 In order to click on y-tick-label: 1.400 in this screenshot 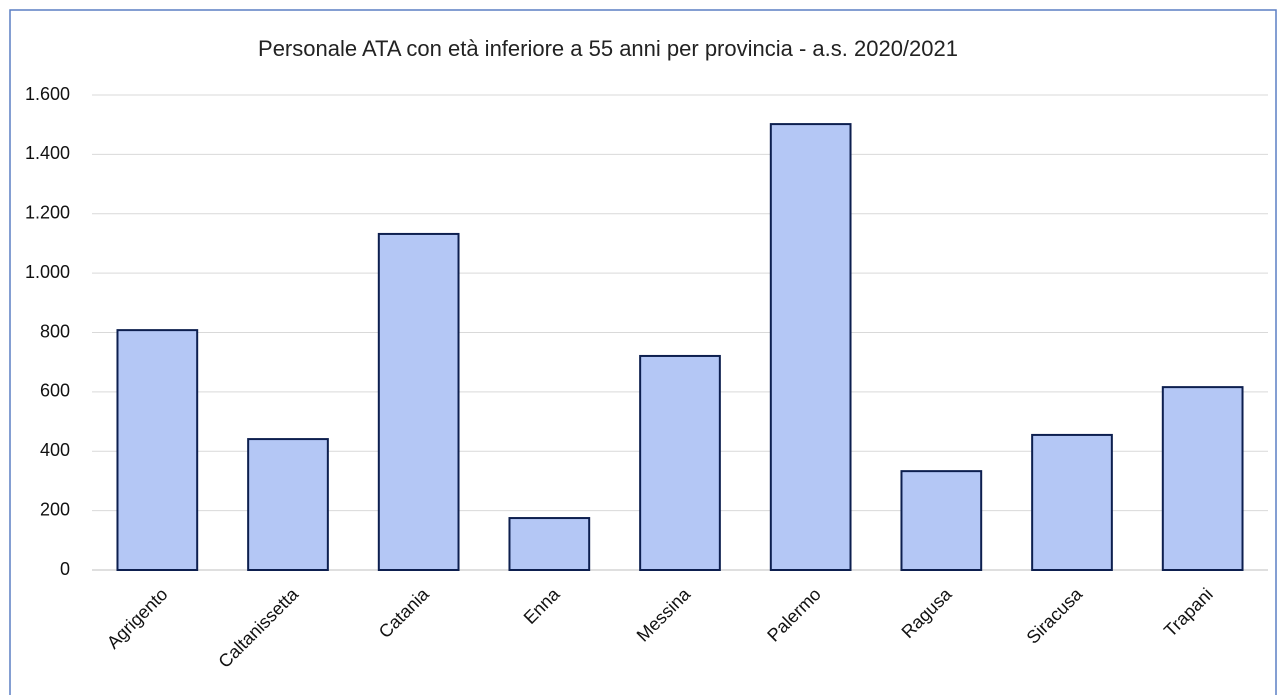, I will do `click(47, 153)`.